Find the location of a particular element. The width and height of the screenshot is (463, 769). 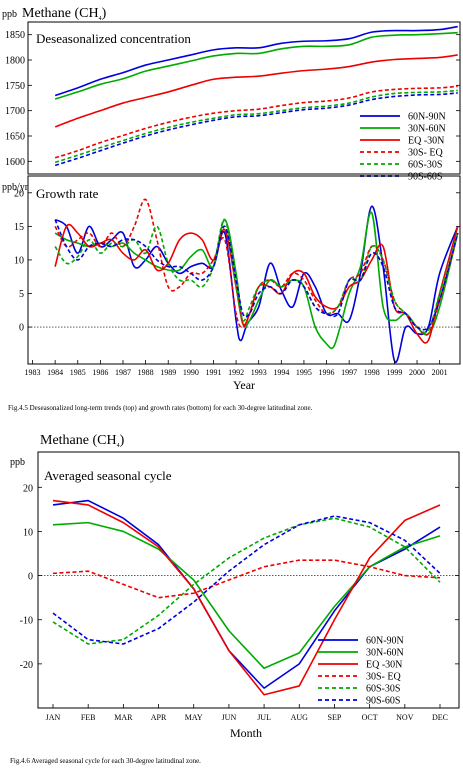

month-axis-label: Month is located at coordinates (246, 733).